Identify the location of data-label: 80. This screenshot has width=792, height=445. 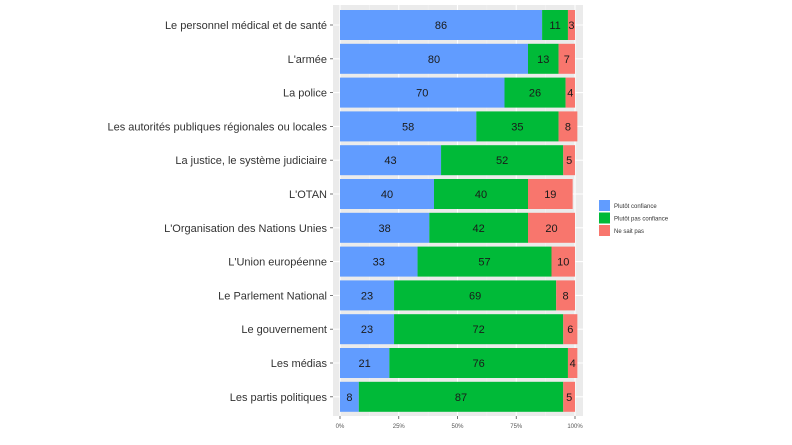
(434, 60).